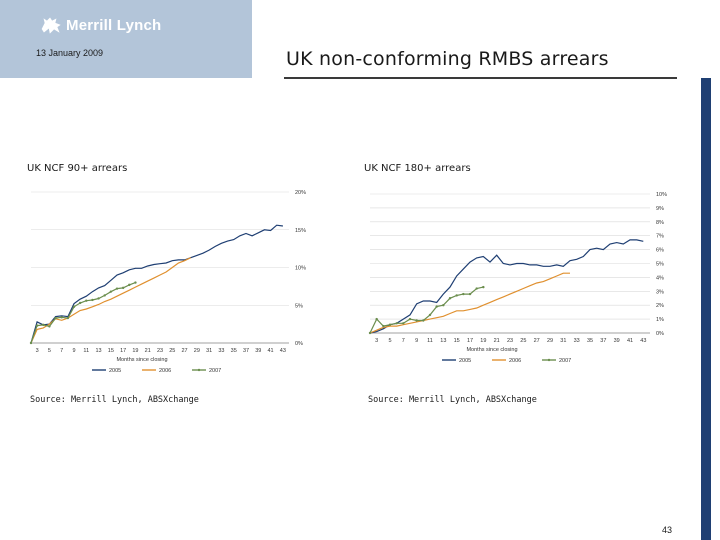  Describe the element at coordinates (660, 237) in the screenshot. I see `y-tick-label: 7%` at that location.